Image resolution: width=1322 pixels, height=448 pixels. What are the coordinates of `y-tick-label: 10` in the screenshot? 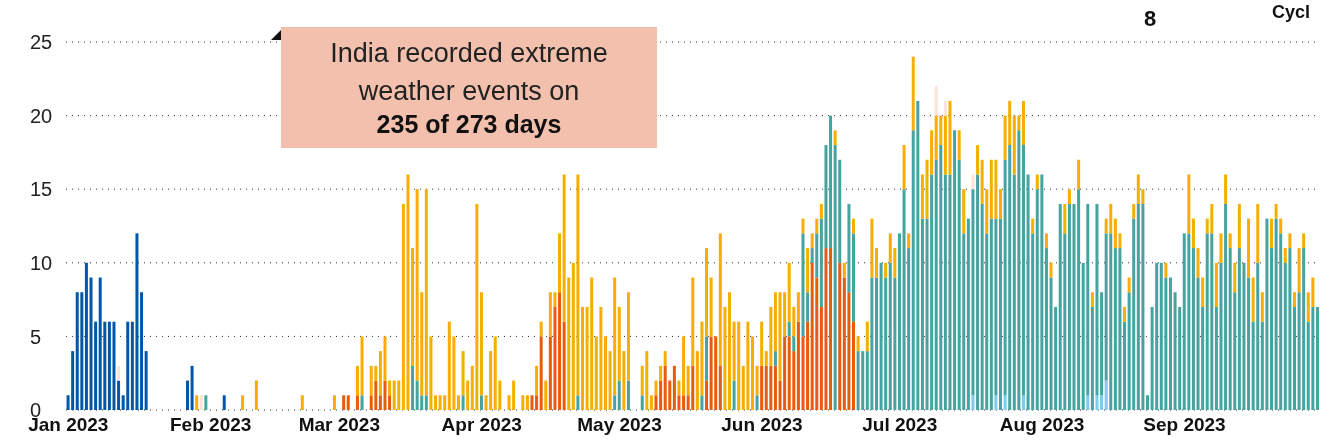 It's located at (41, 262).